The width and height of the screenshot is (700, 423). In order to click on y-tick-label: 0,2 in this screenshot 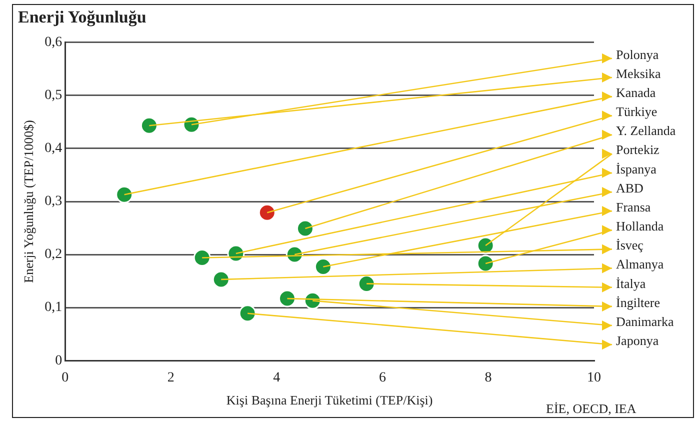, I will do `click(53, 254)`.